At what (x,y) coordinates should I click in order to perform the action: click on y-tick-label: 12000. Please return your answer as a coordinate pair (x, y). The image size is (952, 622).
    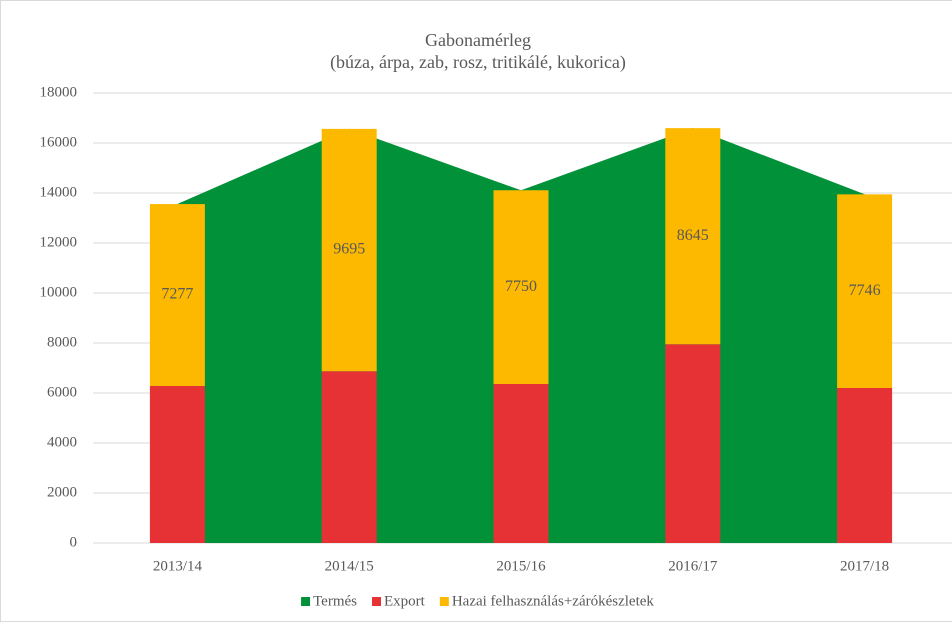
    Looking at the image, I should click on (59, 242).